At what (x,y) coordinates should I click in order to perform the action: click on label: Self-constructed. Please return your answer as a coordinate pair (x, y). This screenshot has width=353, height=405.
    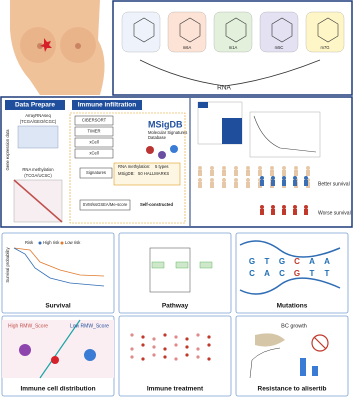
    Looking at the image, I should click on (156, 204).